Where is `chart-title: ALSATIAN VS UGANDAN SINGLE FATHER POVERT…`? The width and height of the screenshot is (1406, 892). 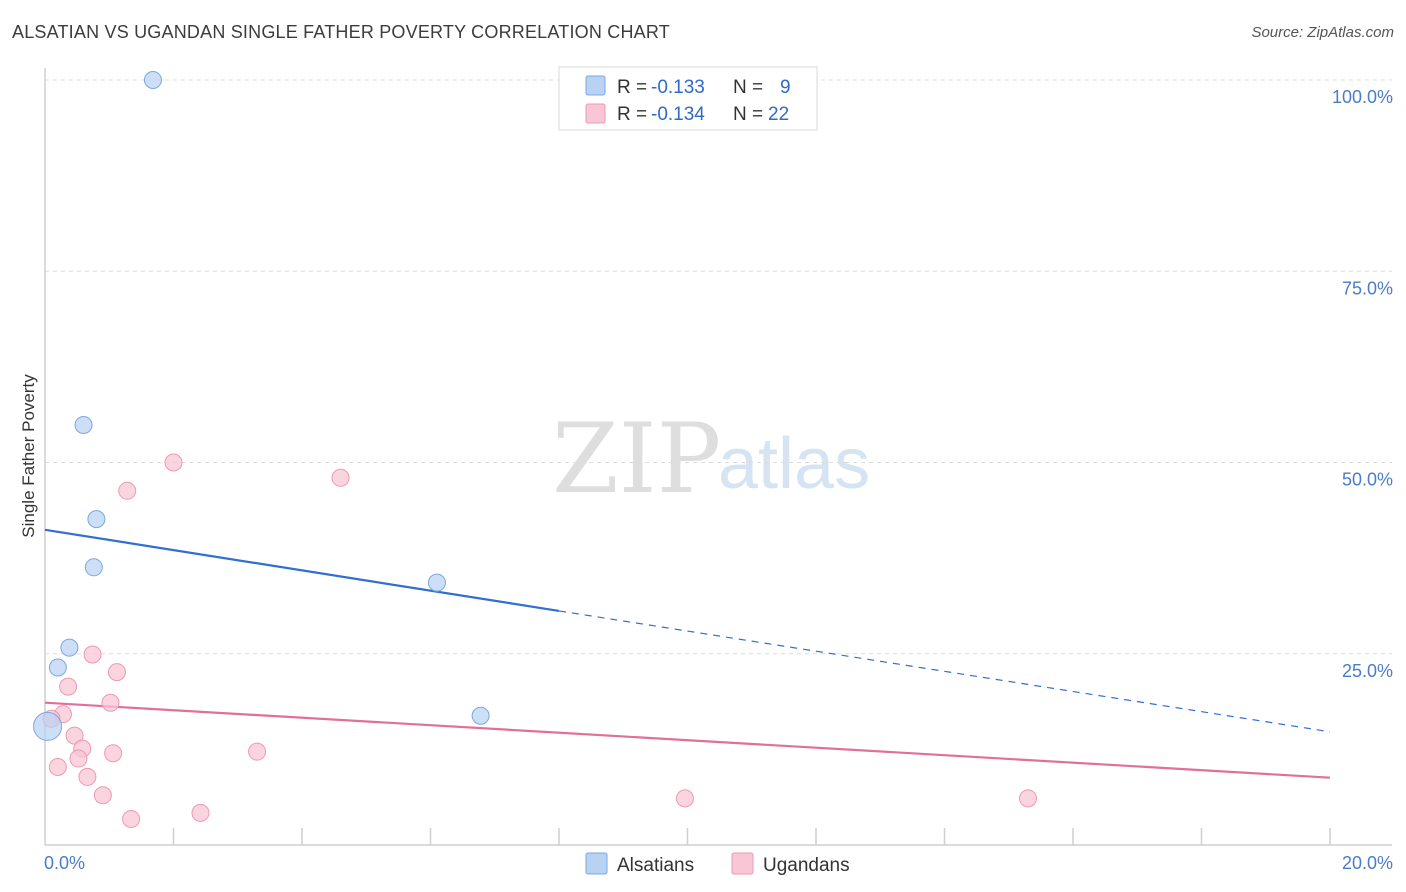 chart-title: ALSATIAN VS UGANDAN SINGLE FATHER POVERT… is located at coordinates (341, 32).